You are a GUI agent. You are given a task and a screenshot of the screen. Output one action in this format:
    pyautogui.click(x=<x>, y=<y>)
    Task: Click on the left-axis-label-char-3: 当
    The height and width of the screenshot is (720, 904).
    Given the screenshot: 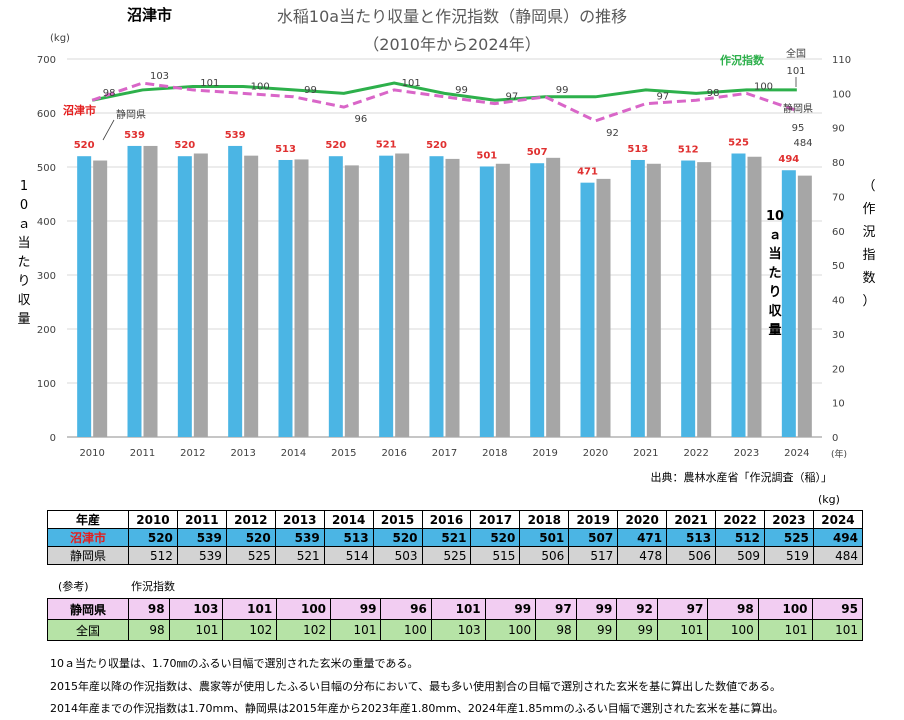 What is the action you would take?
    pyautogui.click(x=23, y=243)
    